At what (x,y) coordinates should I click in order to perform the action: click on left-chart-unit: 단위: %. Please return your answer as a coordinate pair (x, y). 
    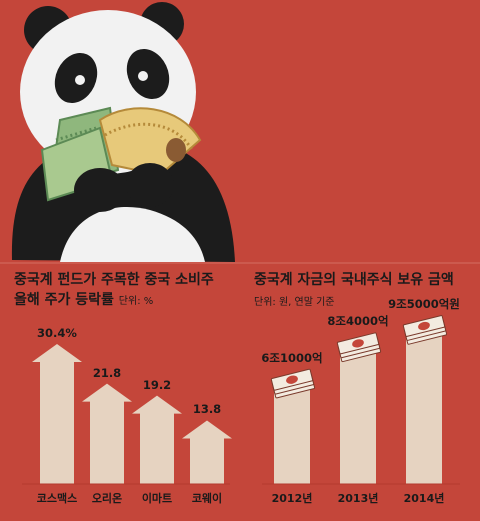
    Looking at the image, I should click on (136, 301).